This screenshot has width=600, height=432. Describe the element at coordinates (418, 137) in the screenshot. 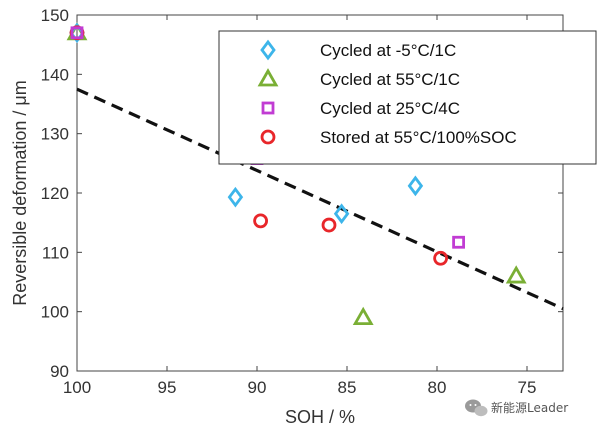

I see `legend-label: Stored at 55°C/100%SOC` at that location.